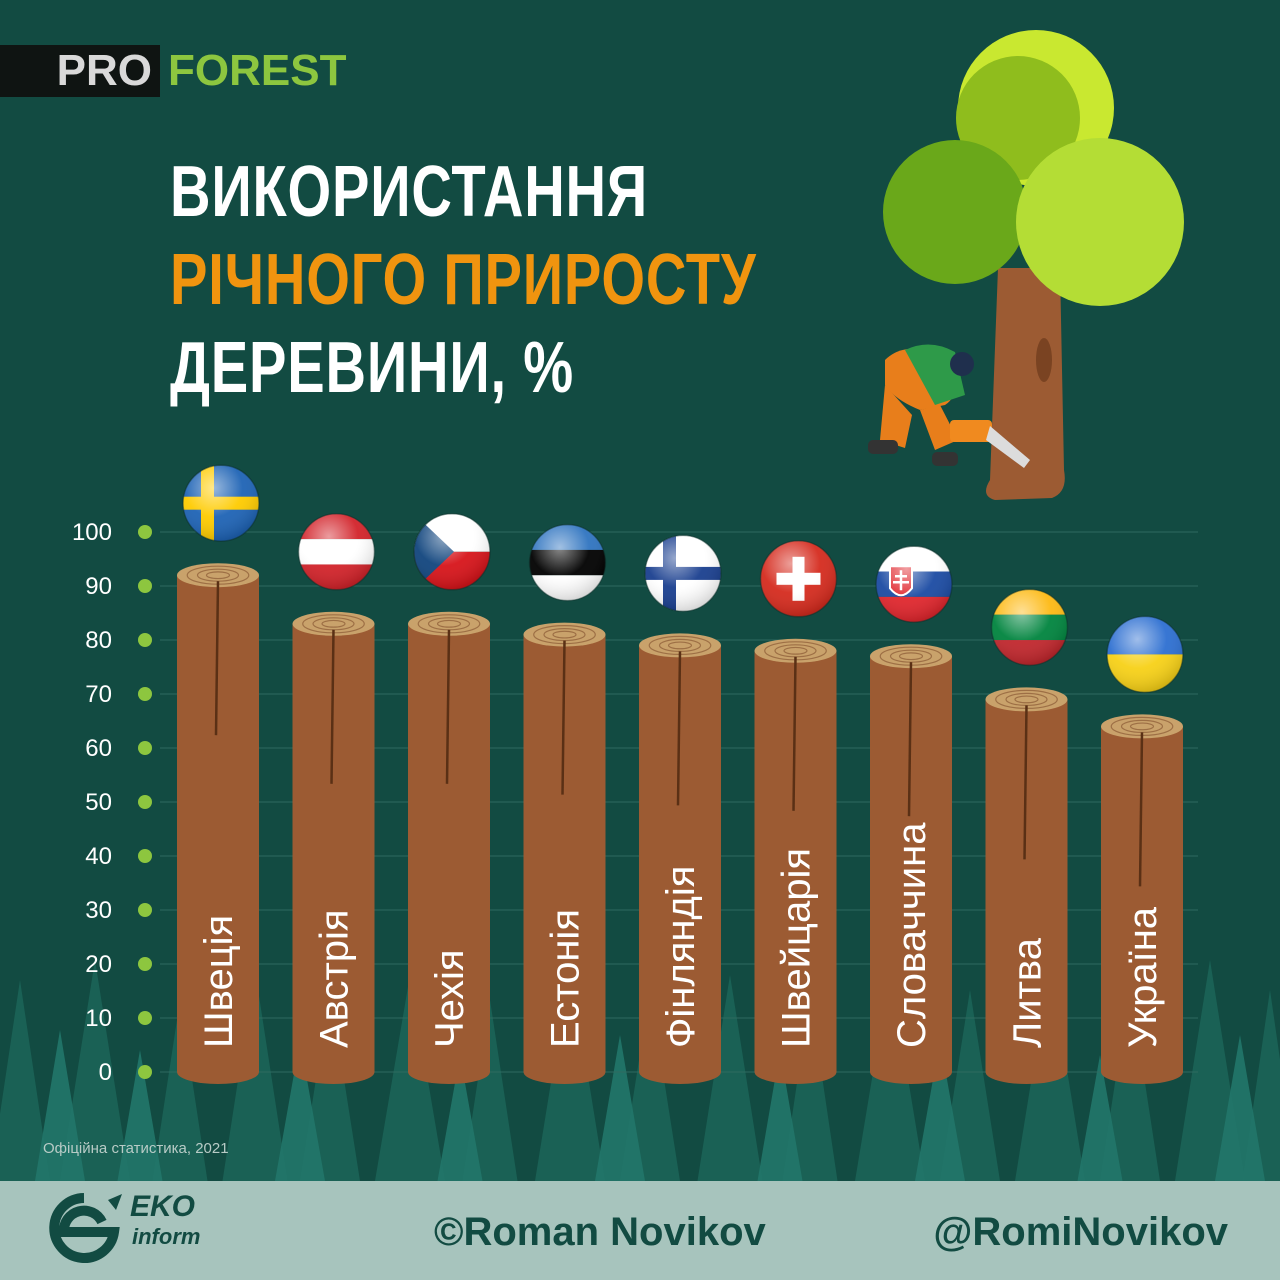  Describe the element at coordinates (450, 998) in the screenshot. I see `bar-label: Чехія` at that location.